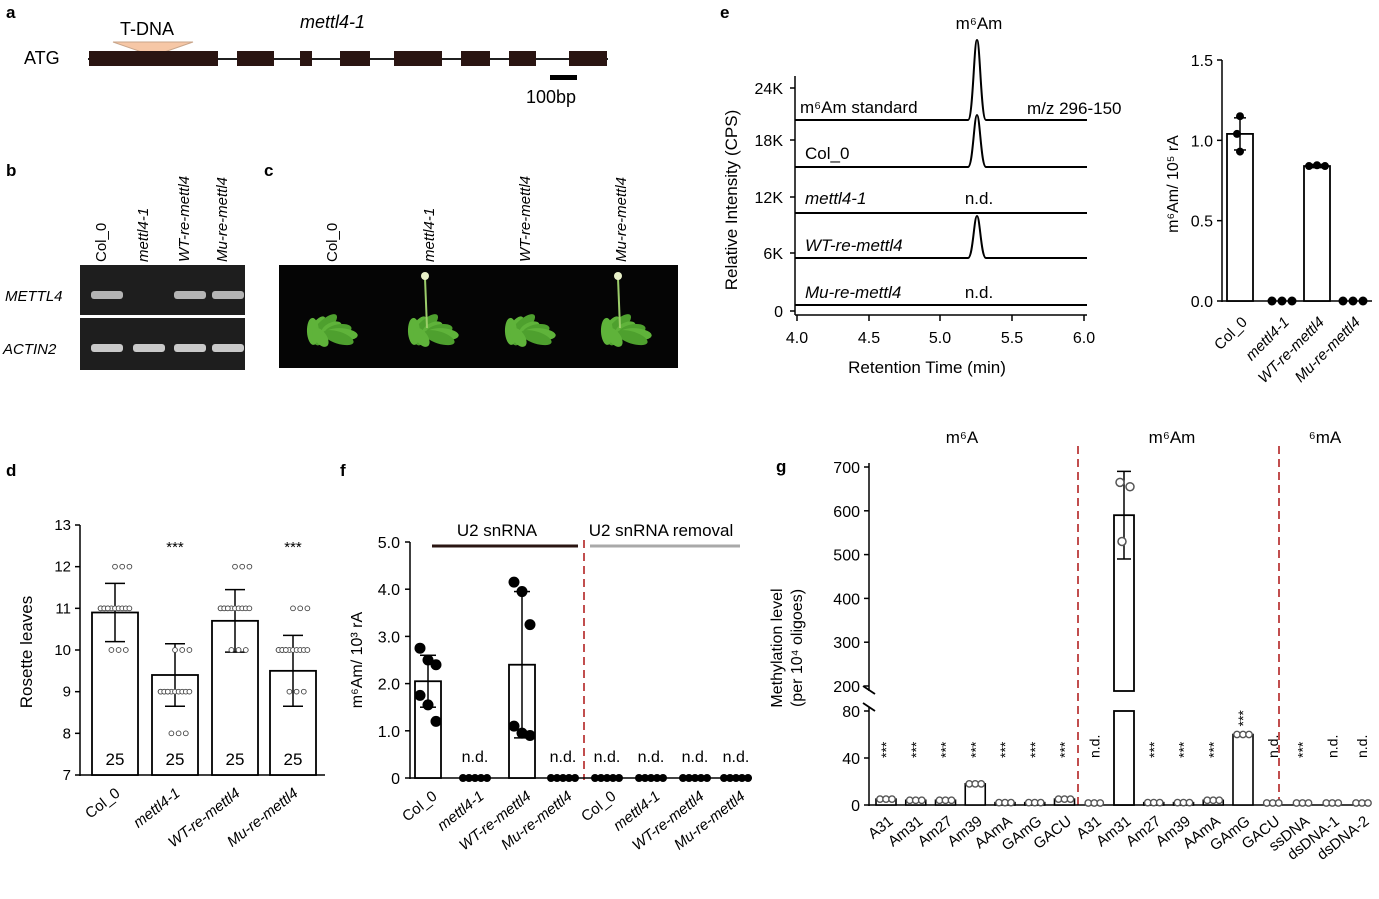 The height and width of the screenshot is (899, 1379). I want to click on panel-b-label: b, so click(11, 170).